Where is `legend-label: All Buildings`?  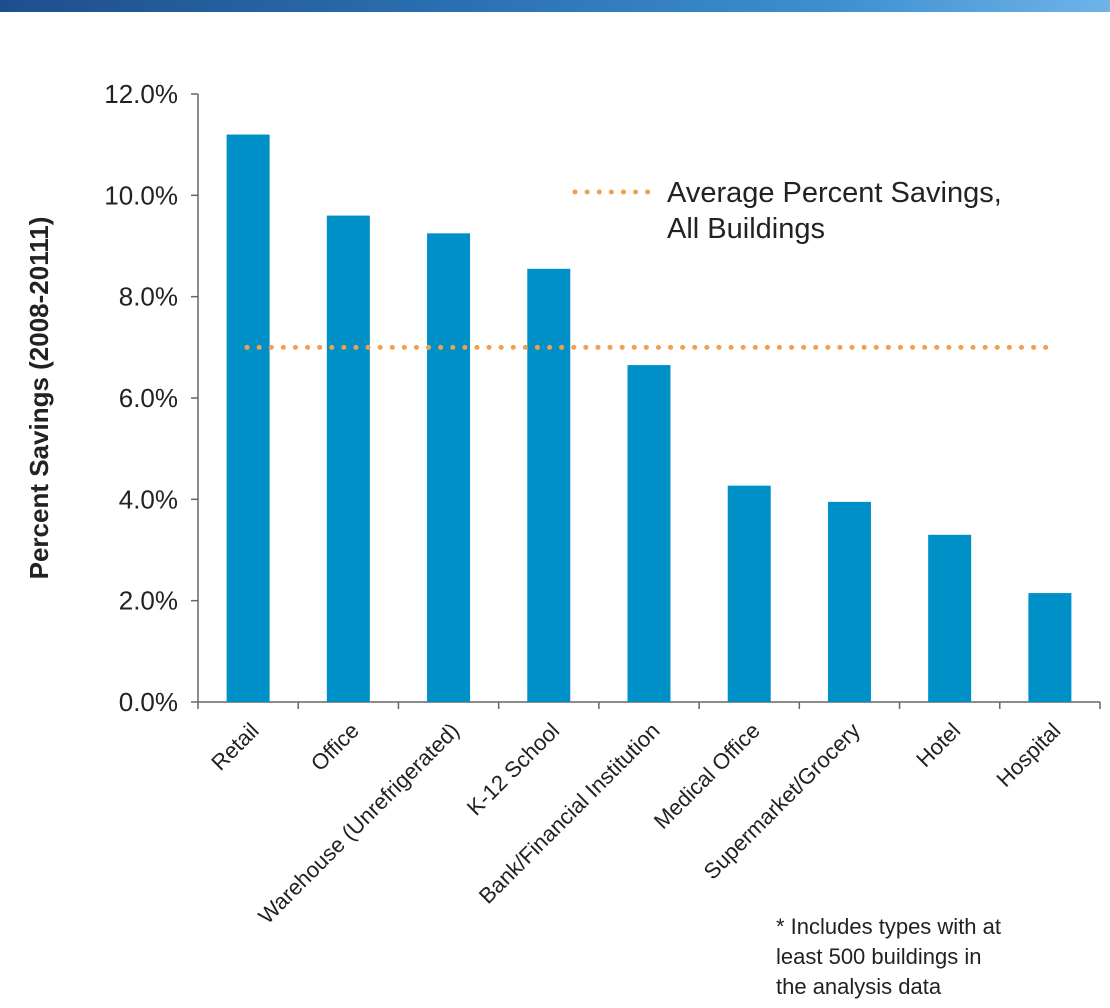
legend-label: All Buildings is located at coordinates (746, 229).